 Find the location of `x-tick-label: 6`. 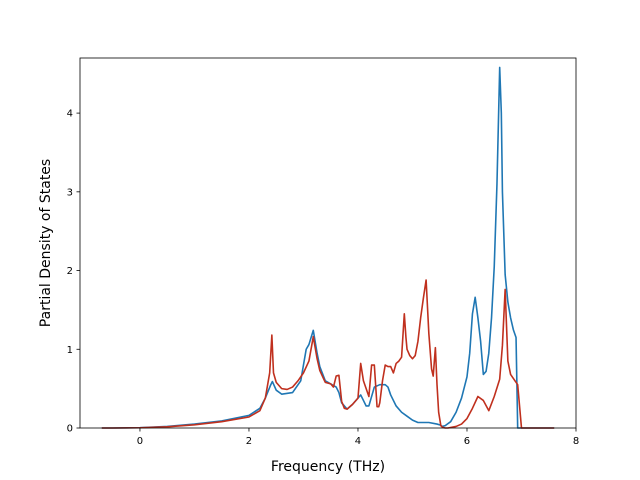

x-tick-label: 6 is located at coordinates (467, 441).